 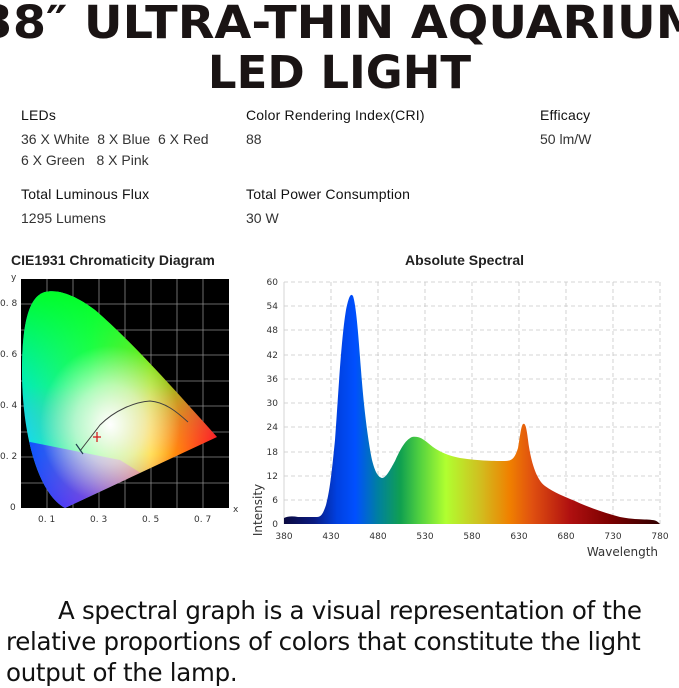 I want to click on spectral-x-tick: 680, so click(x=565, y=537).